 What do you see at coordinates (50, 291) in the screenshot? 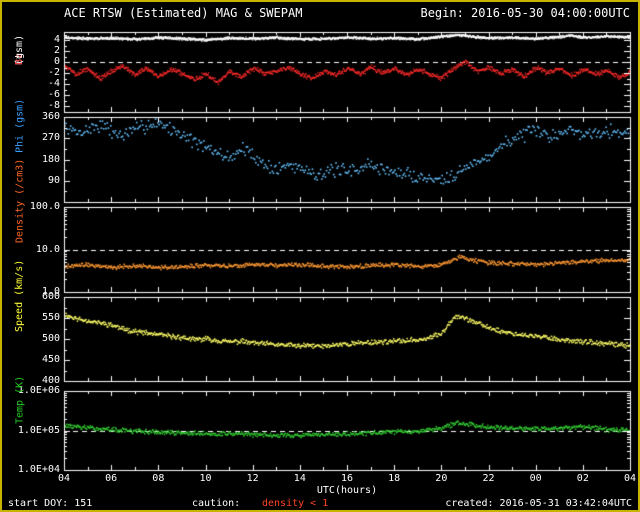
I see `y-tick-label: 1.0` at bounding box center [50, 291].